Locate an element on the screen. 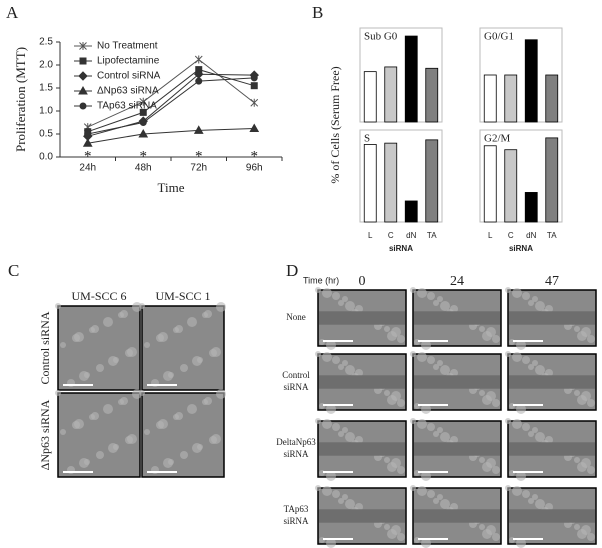 This screenshot has width=602, height=548. y-axis-label: Proliferation (MTT) is located at coordinates (20, 99).